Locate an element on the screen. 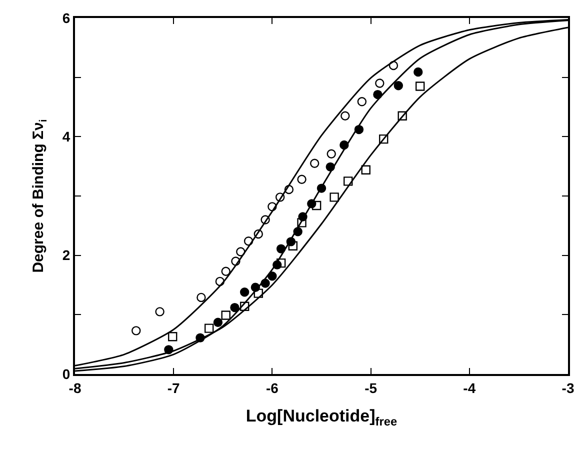  y-tick-label: 6 is located at coordinates (66, 18).